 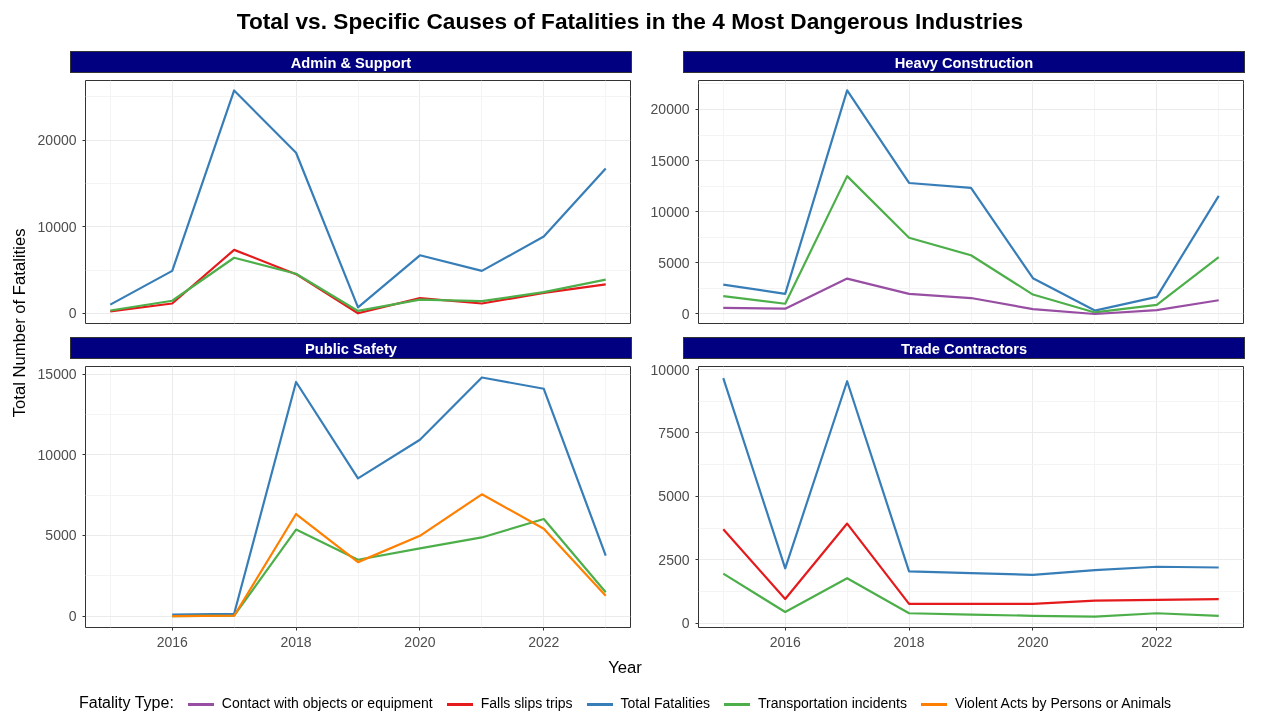 I want to click on y-tick-label: 7500, so click(x=674, y=432).